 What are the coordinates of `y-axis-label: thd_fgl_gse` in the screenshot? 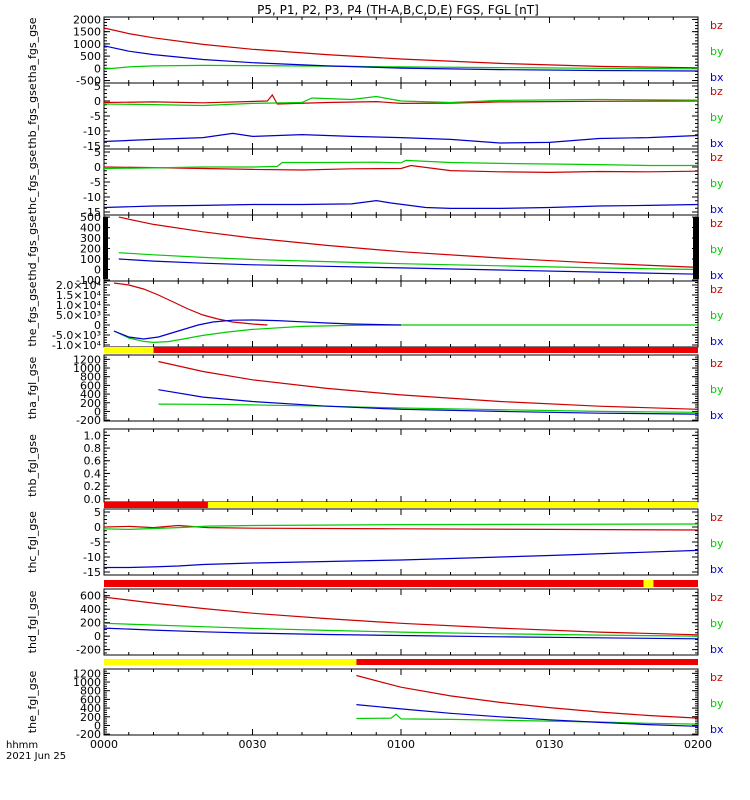 It's located at (32, 621).